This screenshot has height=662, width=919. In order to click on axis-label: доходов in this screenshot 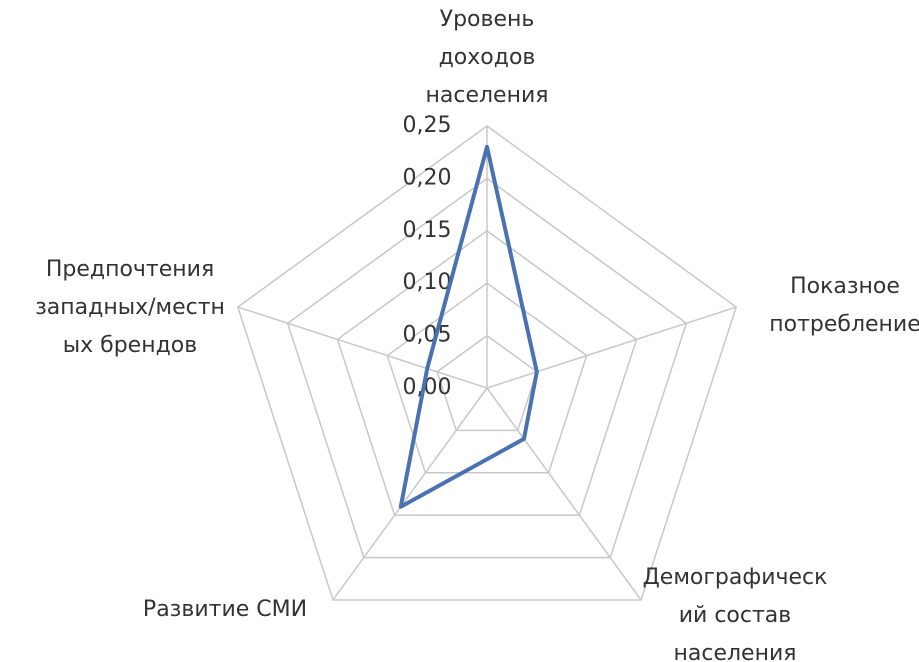, I will do `click(487, 57)`.